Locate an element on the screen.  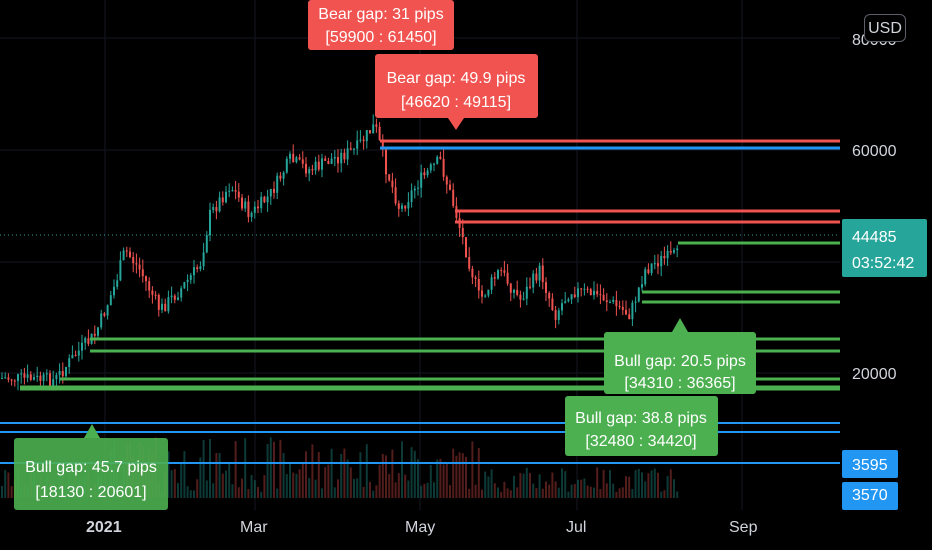
bear-gap-label-1: Bear gap: 31 pips [59900 : 61450] is located at coordinates (381, 25).